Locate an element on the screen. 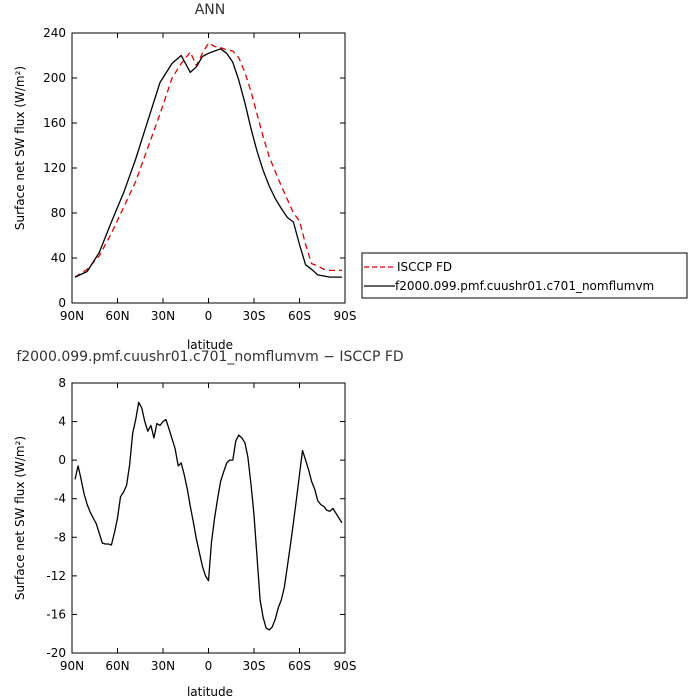 This screenshot has width=700, height=700. top-chart-x-axis-title: latitude is located at coordinates (210, 345).